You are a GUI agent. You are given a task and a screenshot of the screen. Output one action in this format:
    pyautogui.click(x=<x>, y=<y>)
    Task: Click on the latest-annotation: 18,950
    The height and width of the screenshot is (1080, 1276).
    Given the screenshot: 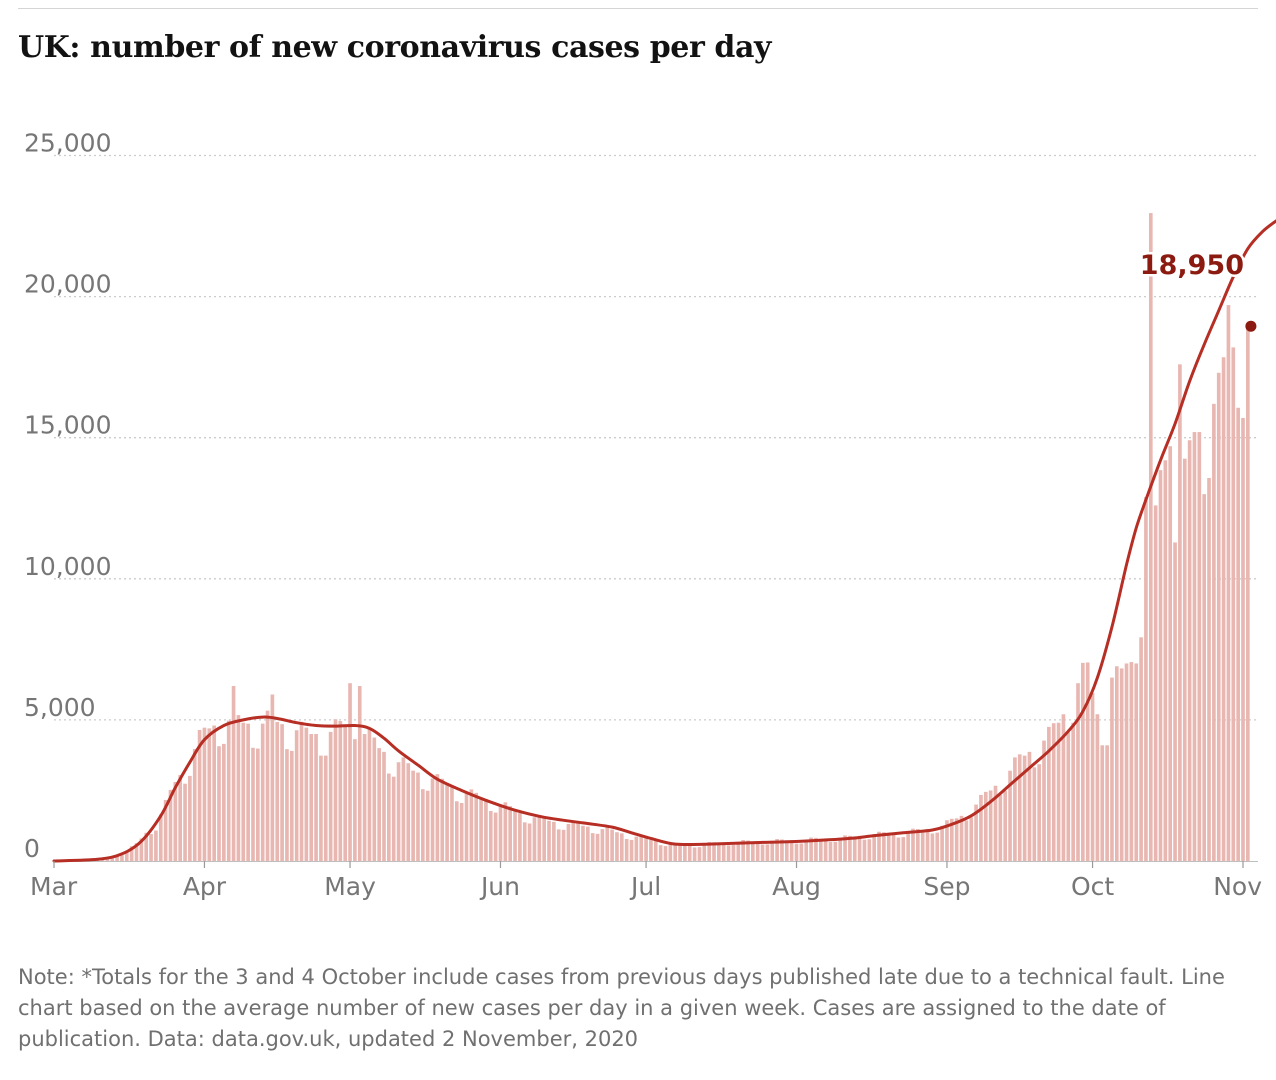 What is the action you would take?
    pyautogui.click(x=1197, y=290)
    